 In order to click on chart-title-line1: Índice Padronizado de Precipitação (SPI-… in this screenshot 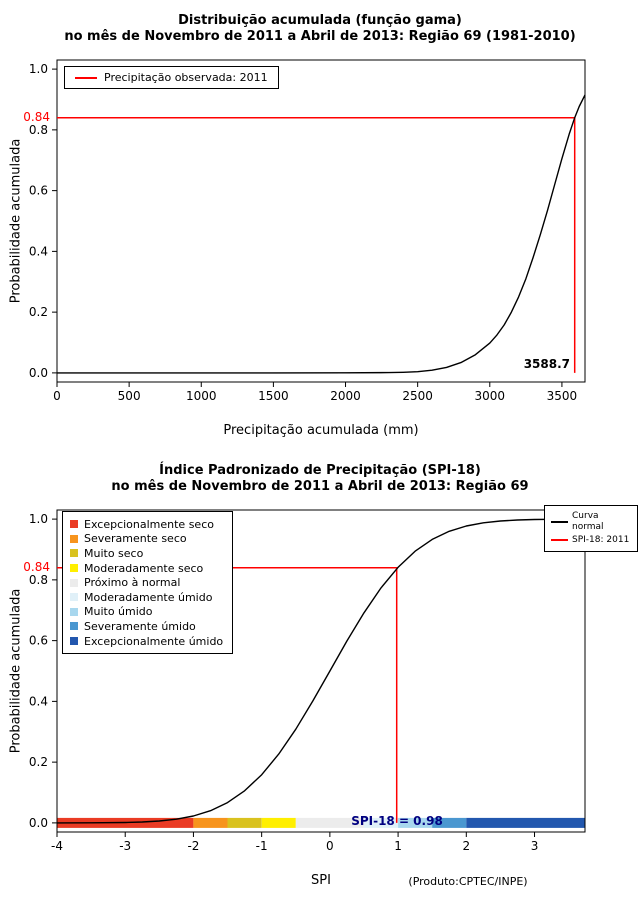, I will do `click(320, 470)`.